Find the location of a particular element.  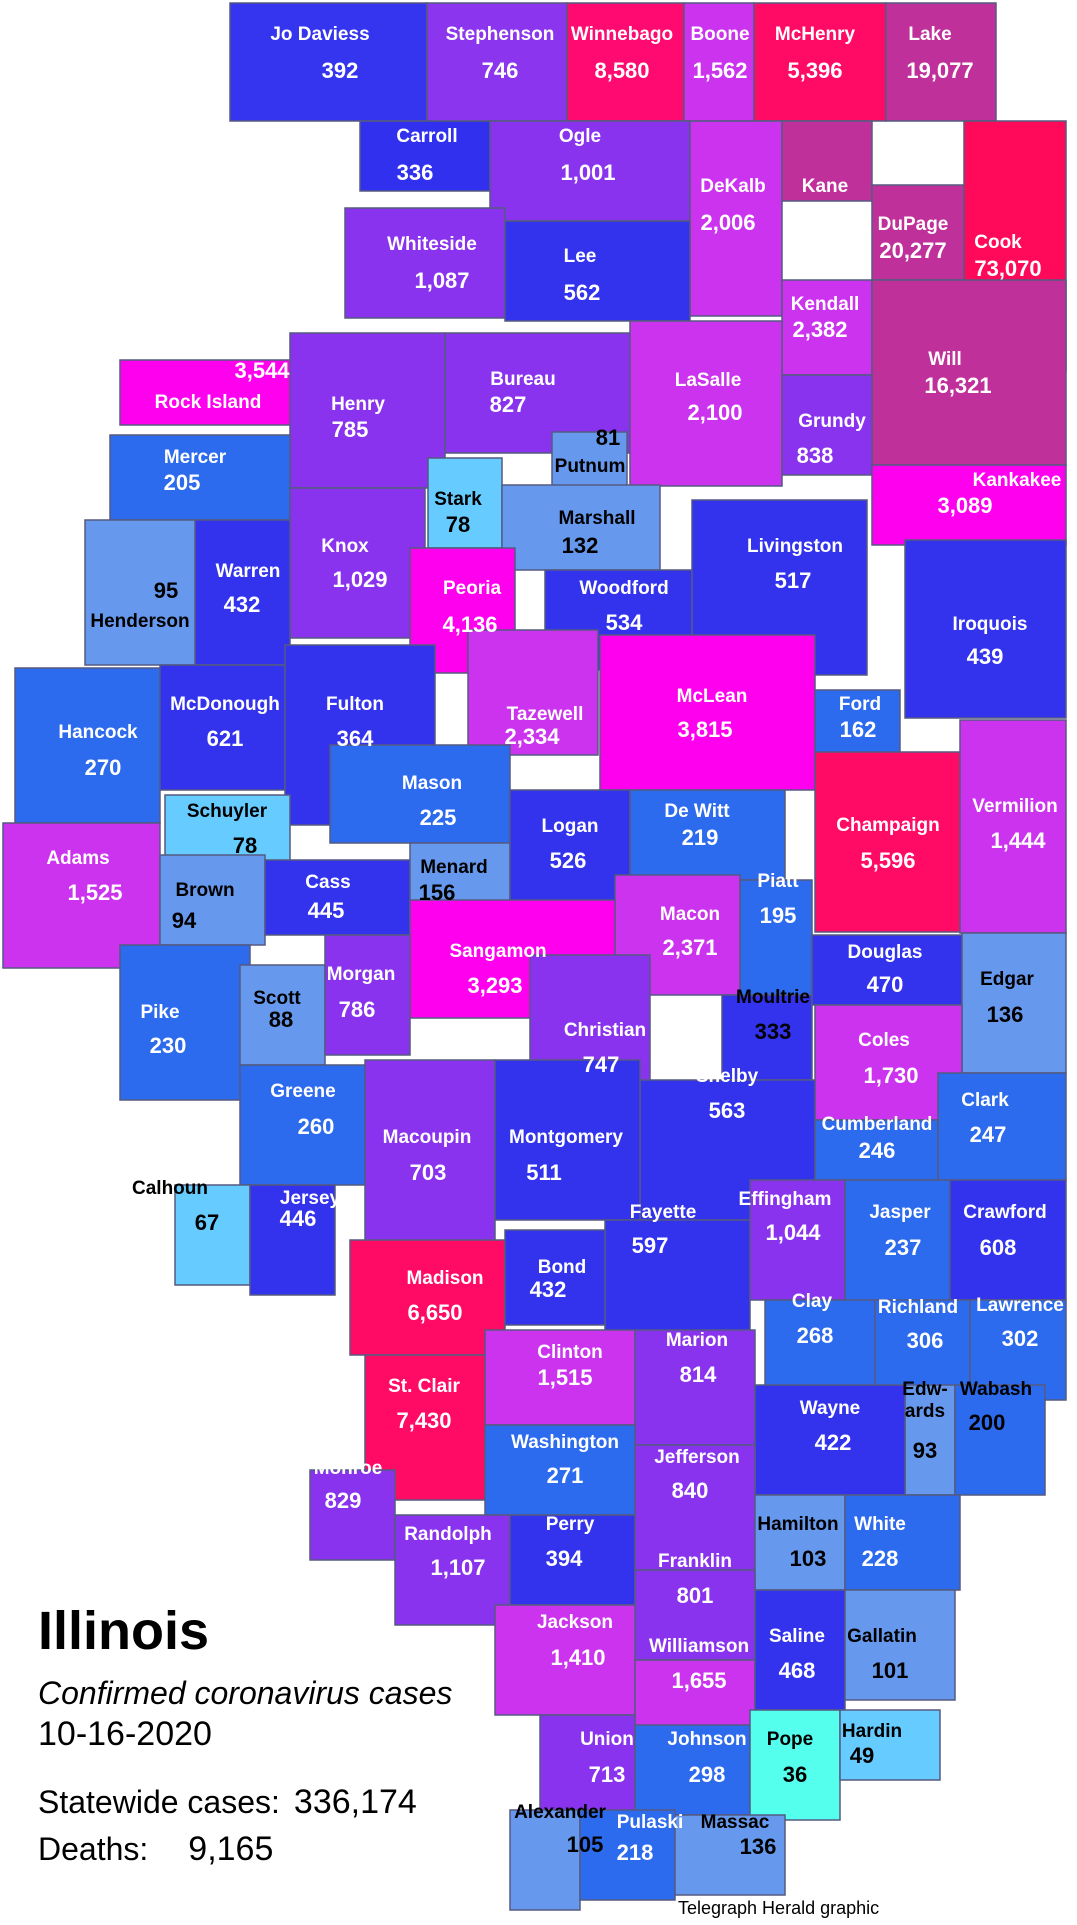

county-count-pope: 36 is located at coordinates (795, 1774).